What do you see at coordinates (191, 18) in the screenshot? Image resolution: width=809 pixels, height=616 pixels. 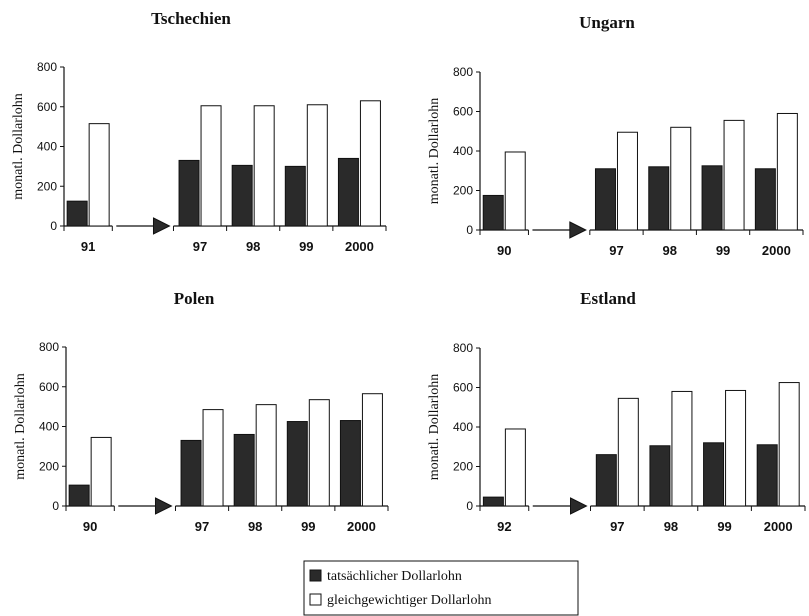 I see `chart-title: Tschechien` at bounding box center [191, 18].